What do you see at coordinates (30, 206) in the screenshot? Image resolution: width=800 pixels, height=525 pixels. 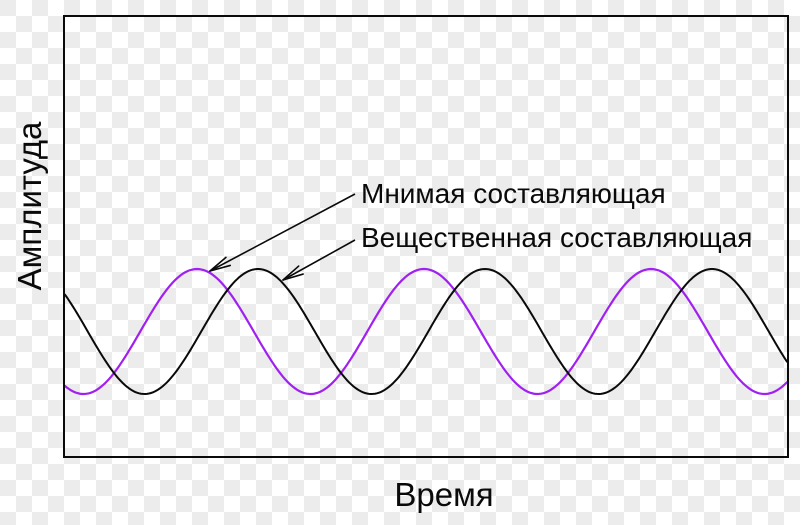 I see `y-axis-label: Амплитуда` at bounding box center [30, 206].